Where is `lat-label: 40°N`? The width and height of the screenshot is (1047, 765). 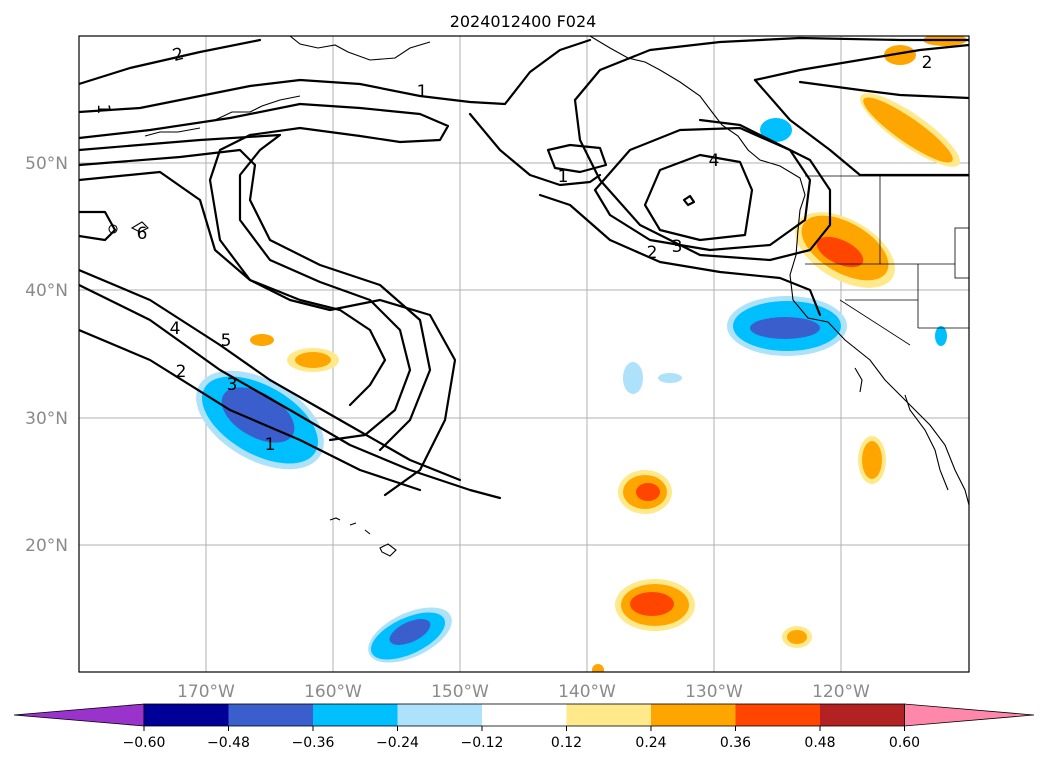 lat-label: 40°N is located at coordinates (46, 291).